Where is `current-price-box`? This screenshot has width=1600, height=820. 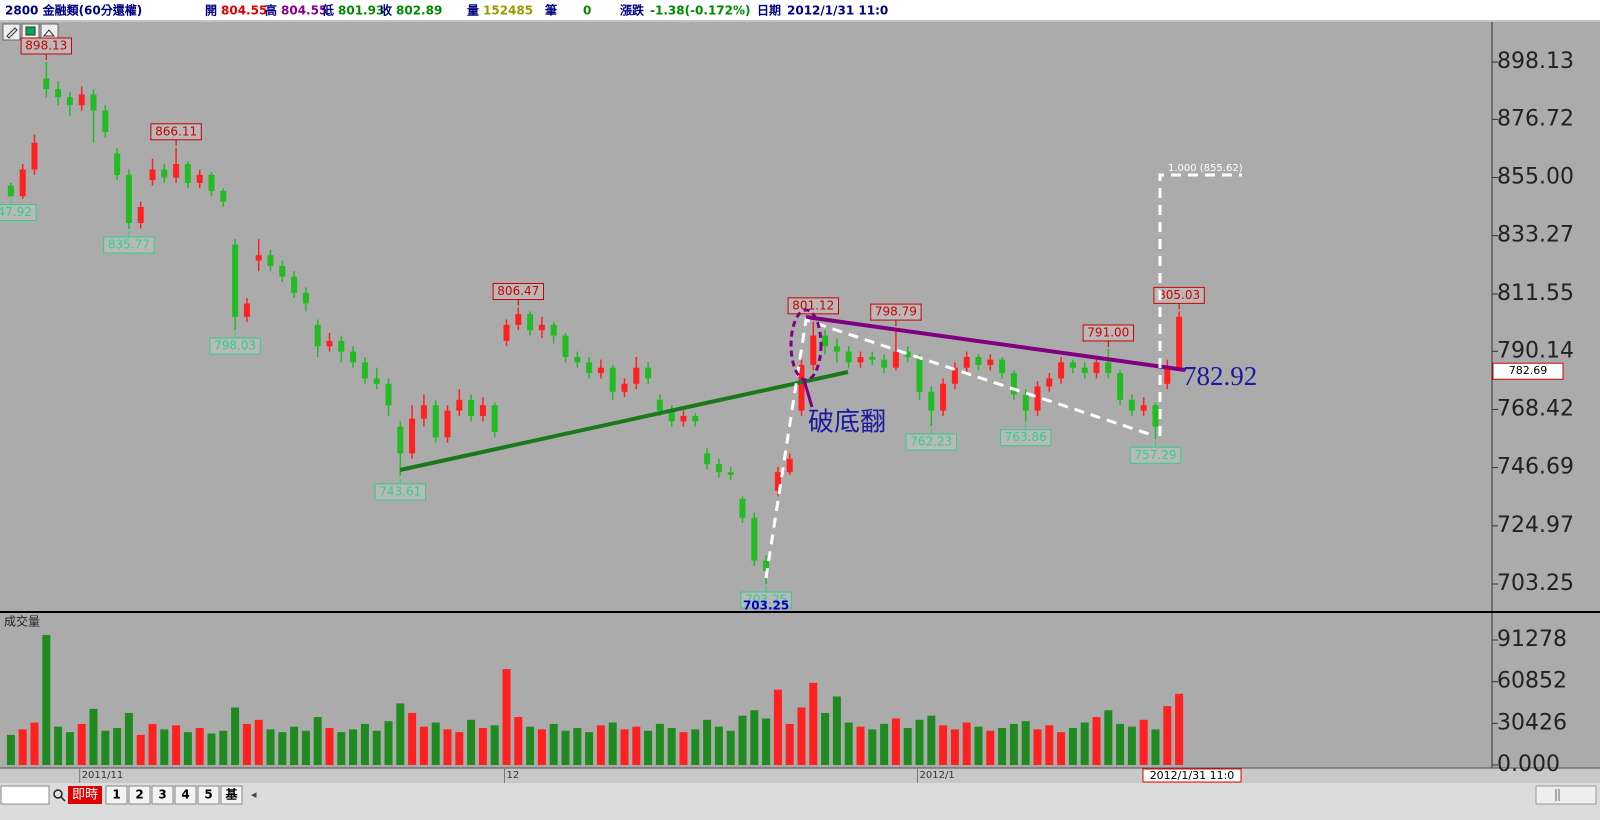
current-price-box is located at coordinates (1528, 371).